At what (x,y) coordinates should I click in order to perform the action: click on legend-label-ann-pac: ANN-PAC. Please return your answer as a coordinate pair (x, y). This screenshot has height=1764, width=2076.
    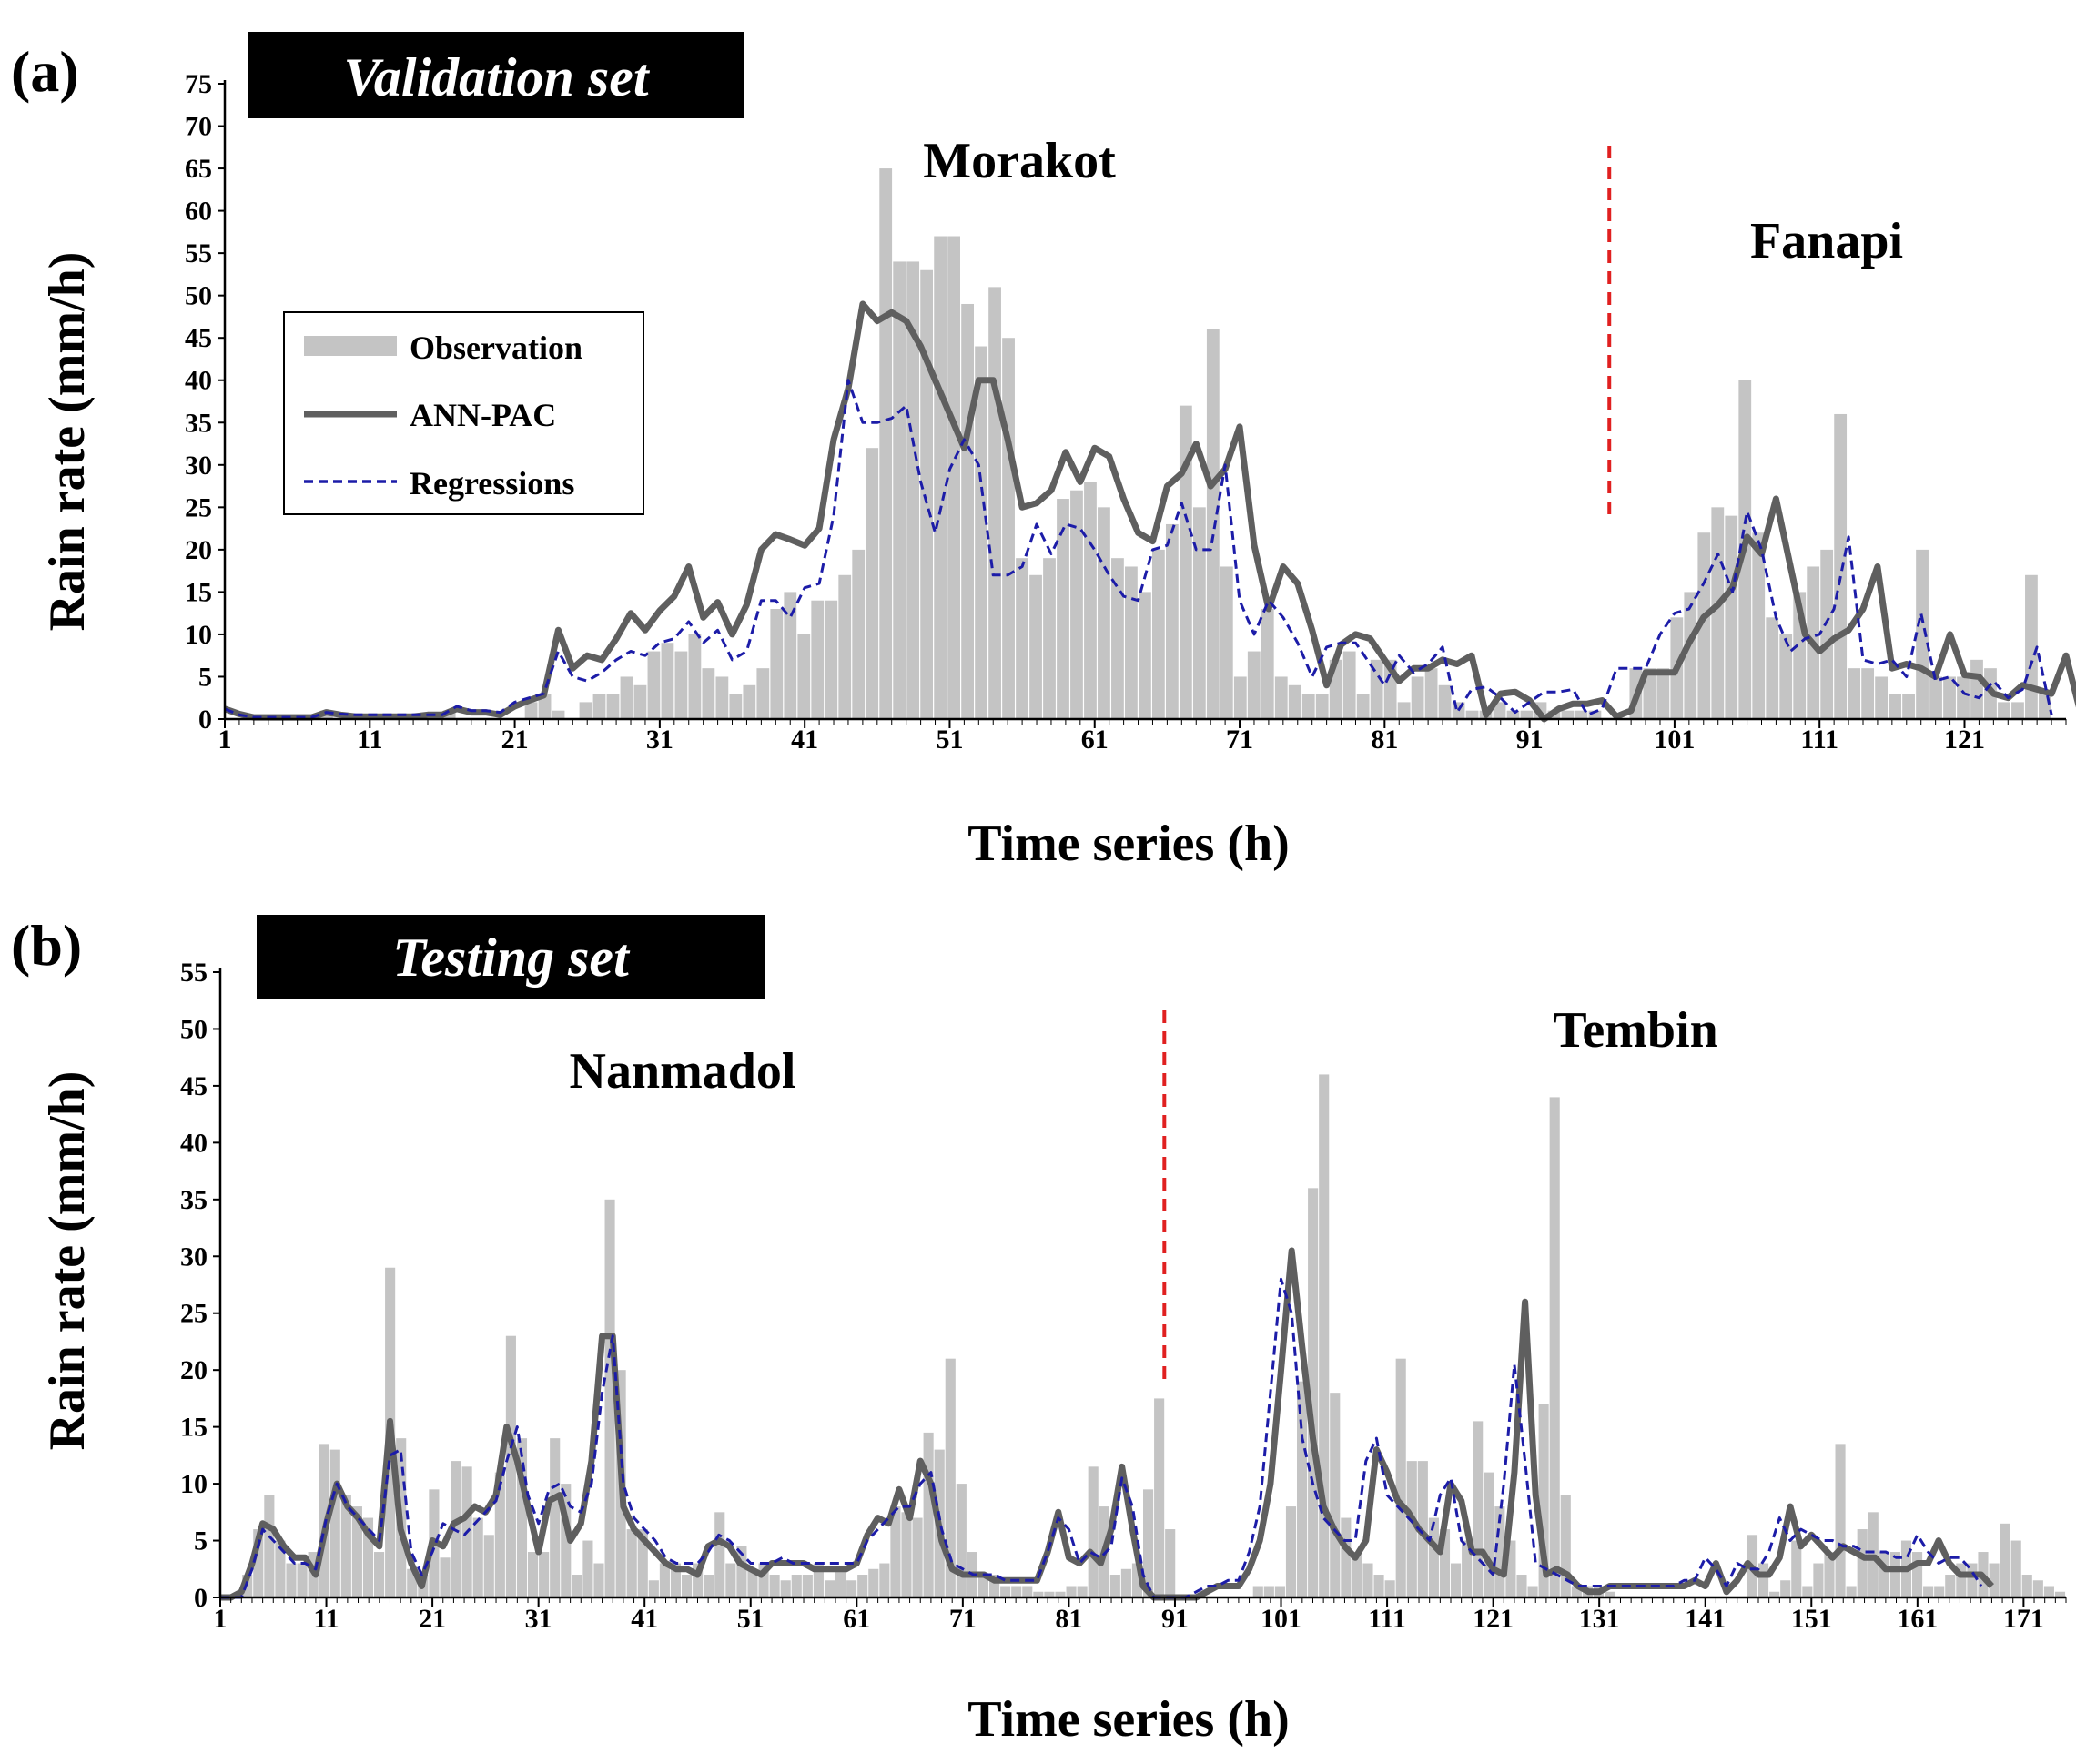
    Looking at the image, I should click on (483, 415).